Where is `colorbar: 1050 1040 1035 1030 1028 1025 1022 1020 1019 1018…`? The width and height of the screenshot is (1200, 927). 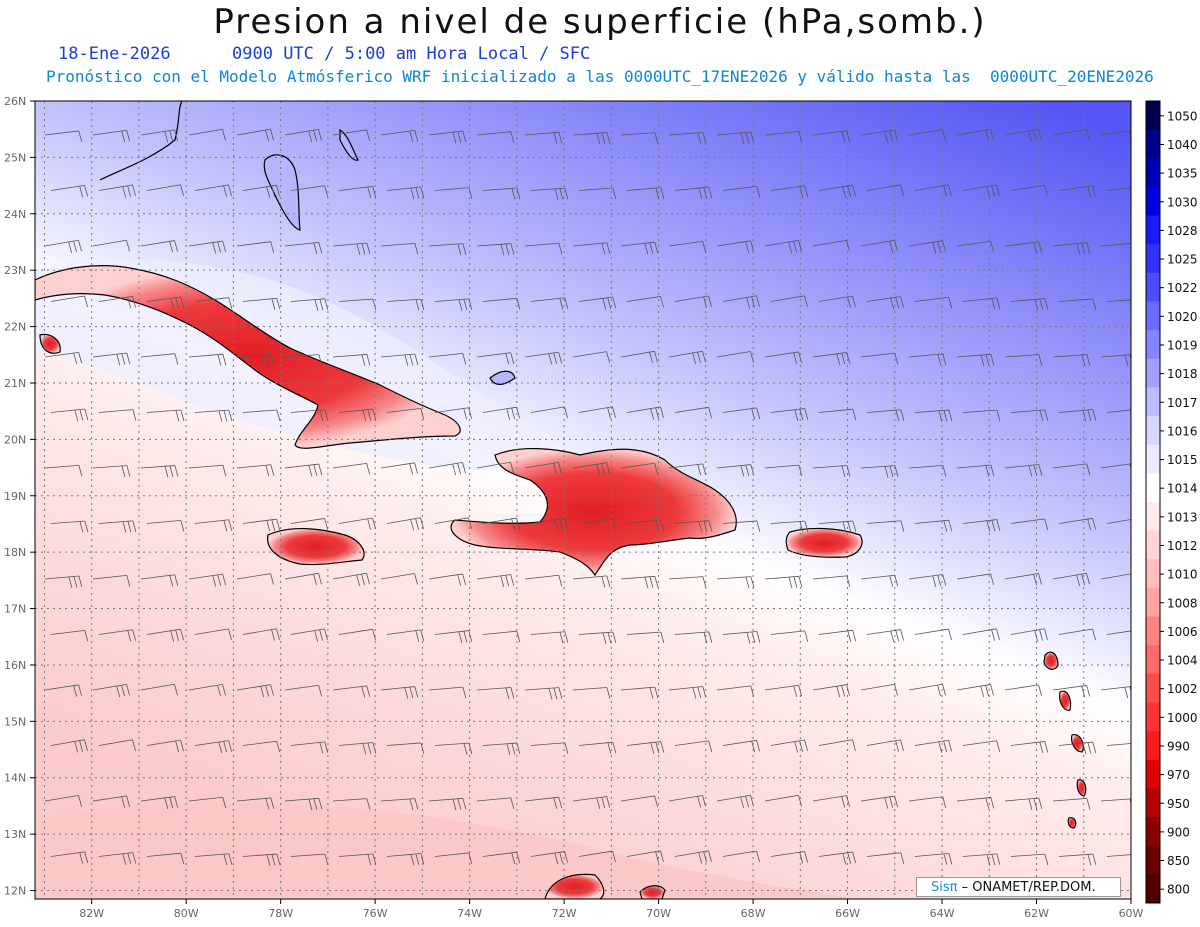 colorbar: 1050 1040 1035 1030 1028 1025 1022 1020 1019 1018… is located at coordinates (1171, 502).